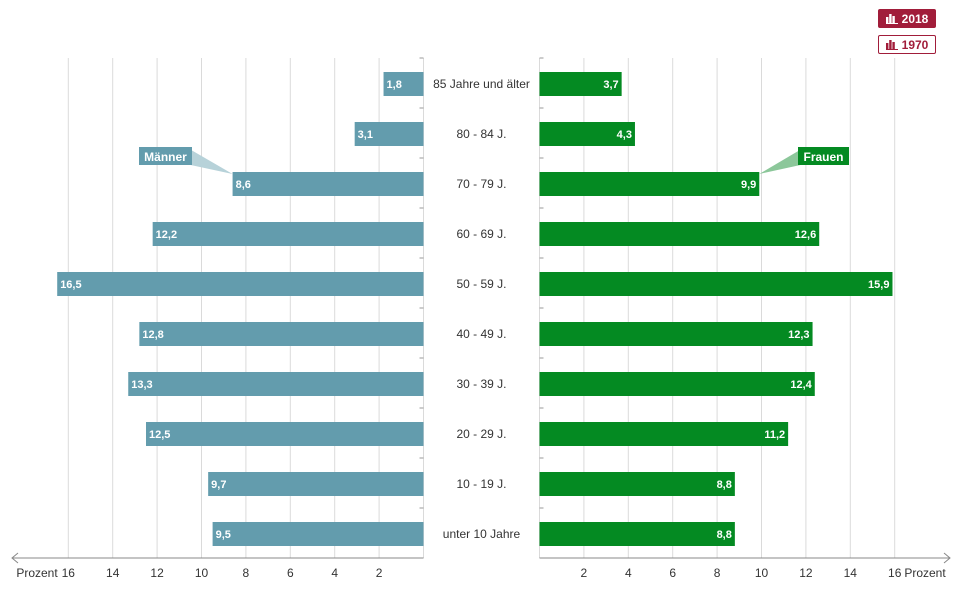 The width and height of the screenshot is (968, 589). Describe the element at coordinates (774, 435) in the screenshot. I see `bar-value-label-women: 11,2` at that location.